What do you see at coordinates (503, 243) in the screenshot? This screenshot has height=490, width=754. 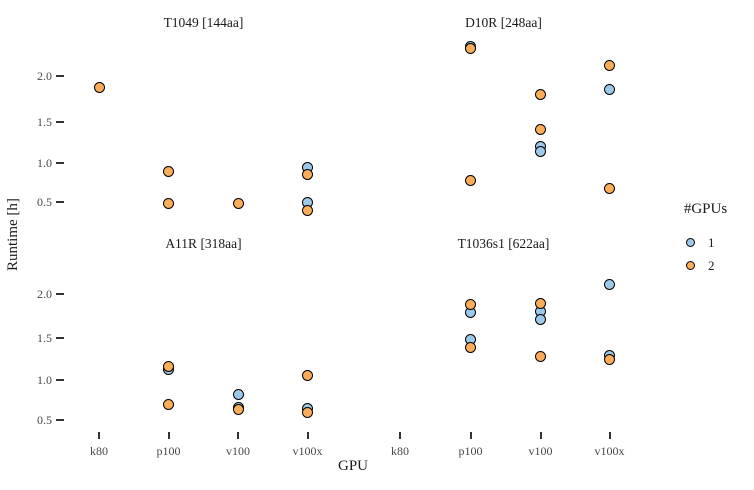 I see `facet-title-t1036s1: T1036s1 [622aa]` at bounding box center [503, 243].